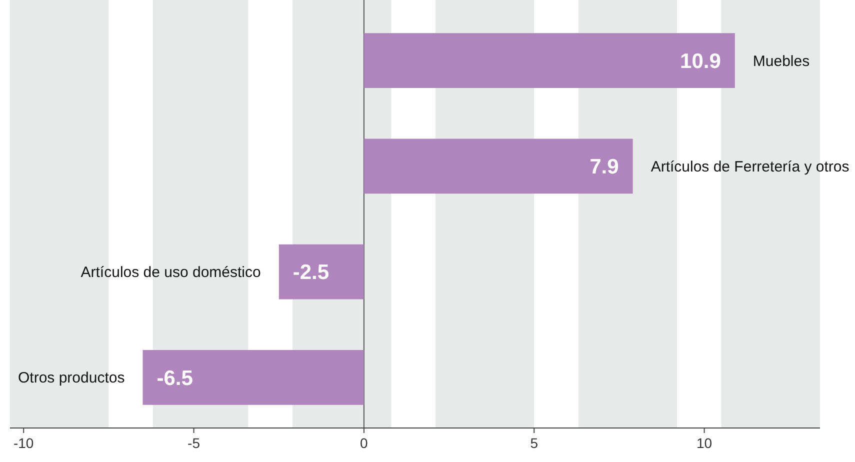 The height and width of the screenshot is (462, 855). What do you see at coordinates (704, 443) in the screenshot?
I see `x-tick-label: 10` at bounding box center [704, 443].